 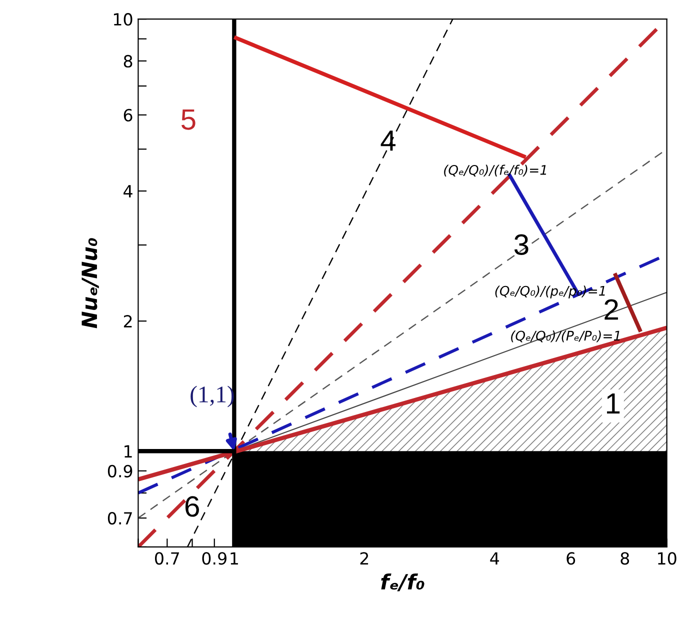 What do you see at coordinates (120, 471) in the screenshot?
I see `y-tick-label: 0.9` at bounding box center [120, 471].